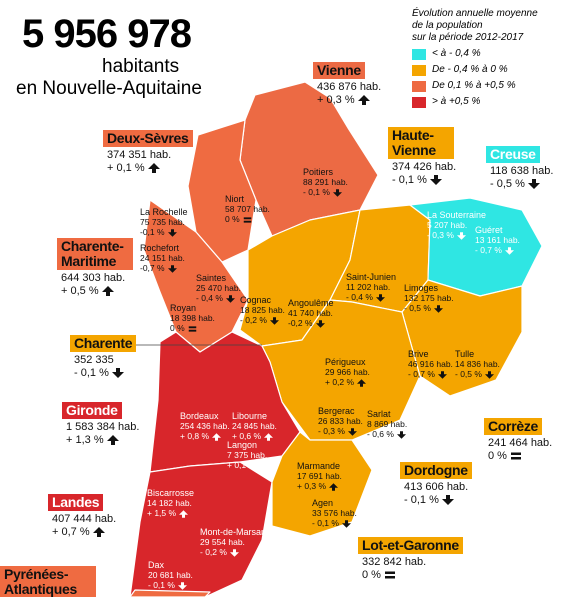 This screenshot has height=597, width=563. Describe the element at coordinates (436, 484) in the screenshot. I see `department-label: Dordogne 413 606 hab. - 0,1 %` at that location.